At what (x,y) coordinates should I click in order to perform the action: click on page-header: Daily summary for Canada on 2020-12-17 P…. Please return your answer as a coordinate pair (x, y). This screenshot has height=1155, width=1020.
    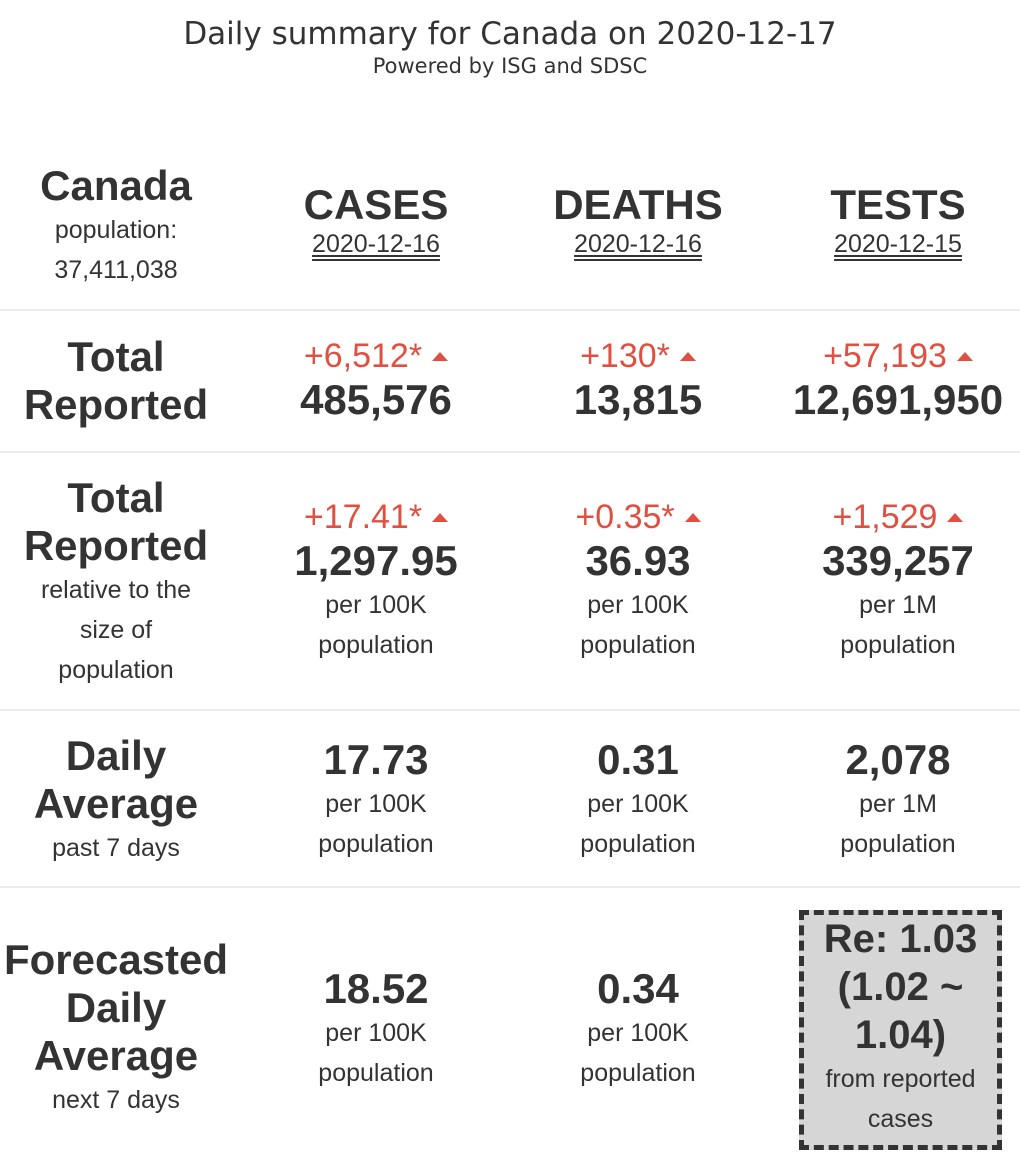
    Looking at the image, I should click on (510, 47).